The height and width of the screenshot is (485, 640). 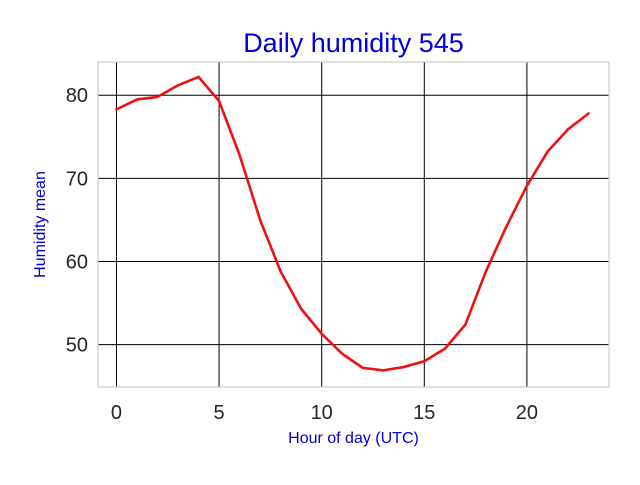 I want to click on x-tick-label: 20, so click(x=527, y=413).